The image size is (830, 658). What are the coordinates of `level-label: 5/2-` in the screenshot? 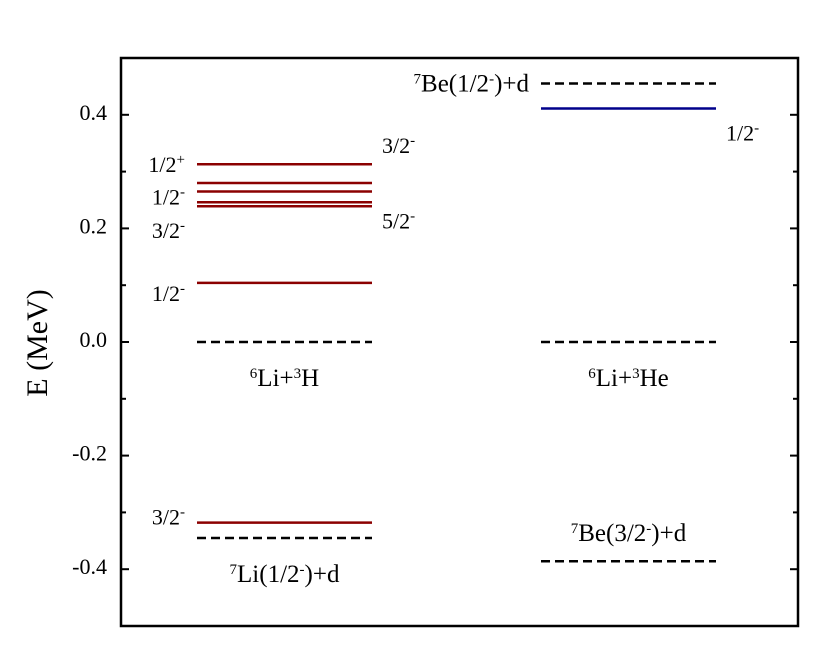 It's located at (398, 220).